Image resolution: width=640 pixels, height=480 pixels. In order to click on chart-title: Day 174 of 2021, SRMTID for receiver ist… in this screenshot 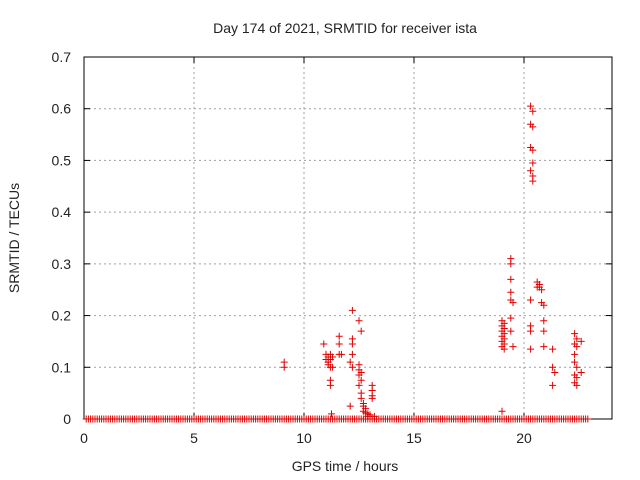, I will do `click(345, 28)`.